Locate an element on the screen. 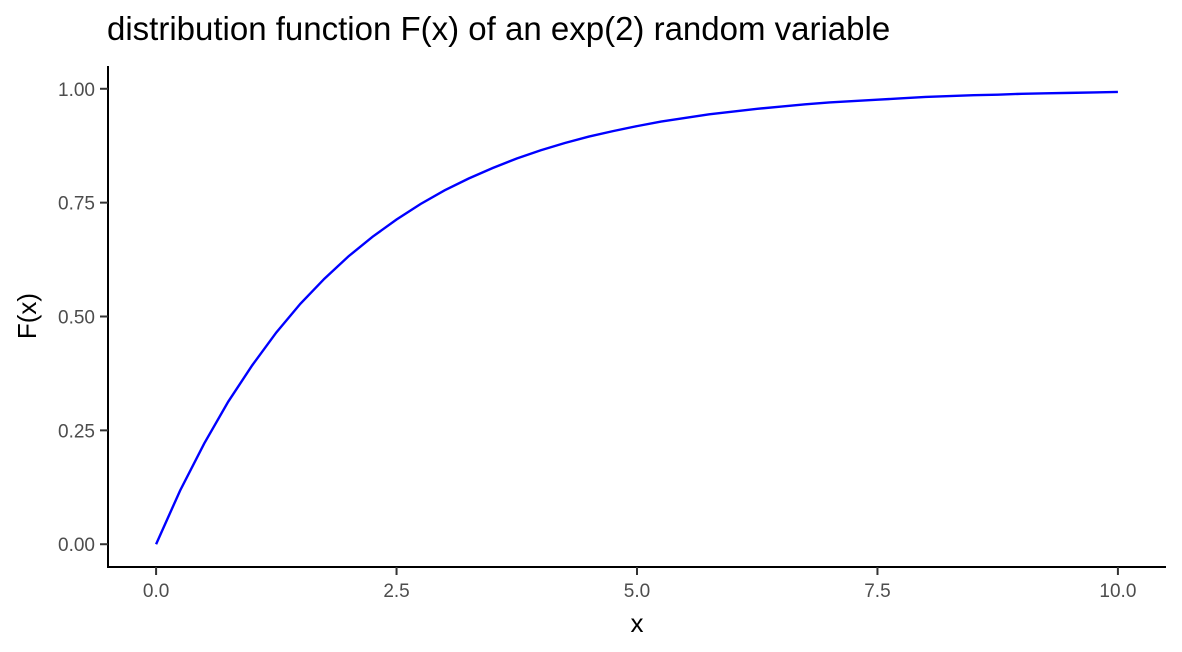 The height and width of the screenshot is (652, 1182). y-tick-label: 0.25 is located at coordinates (76, 431).